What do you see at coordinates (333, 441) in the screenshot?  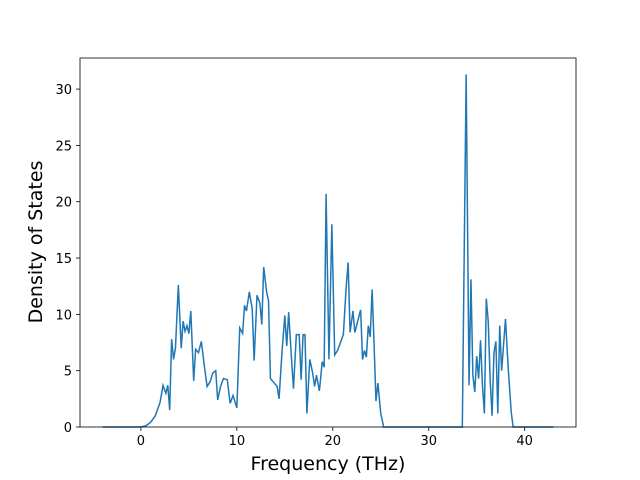 I see `x-tick-label: 20` at bounding box center [333, 441].